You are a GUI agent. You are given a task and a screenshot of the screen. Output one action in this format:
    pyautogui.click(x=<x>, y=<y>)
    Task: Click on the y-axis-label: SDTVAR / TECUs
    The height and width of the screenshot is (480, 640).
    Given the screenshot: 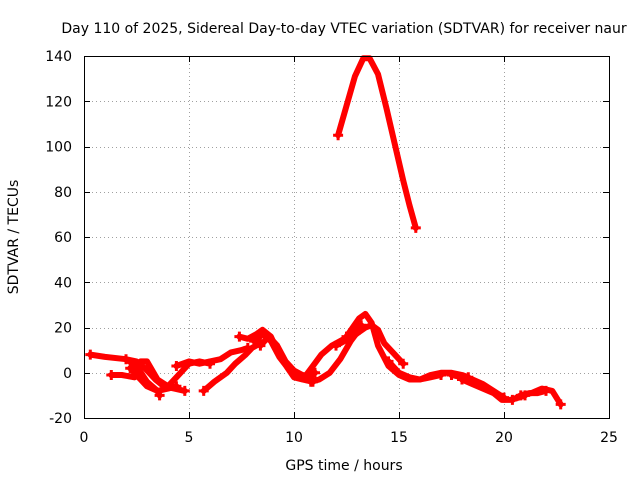 What is the action you would take?
    pyautogui.click(x=14, y=237)
    